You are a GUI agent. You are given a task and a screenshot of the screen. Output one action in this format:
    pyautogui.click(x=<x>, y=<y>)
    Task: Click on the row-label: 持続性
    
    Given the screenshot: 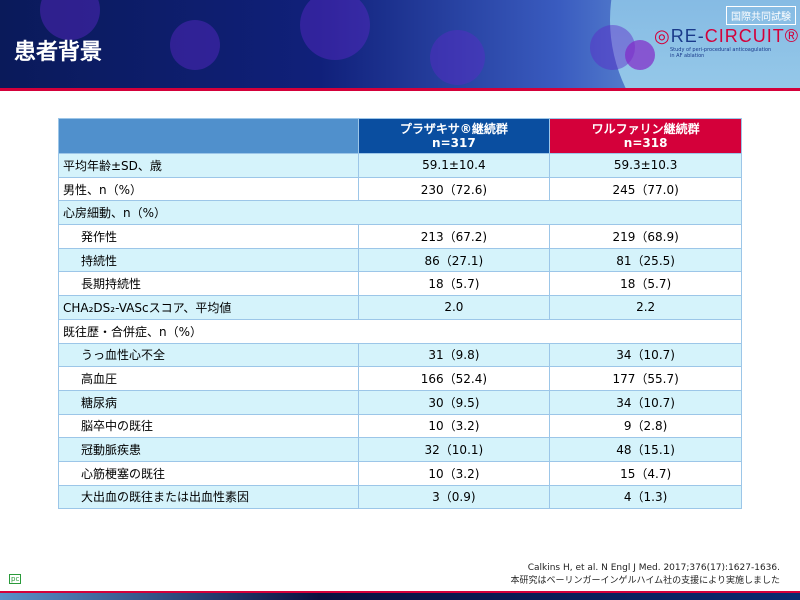 What is the action you would take?
    pyautogui.click(x=208, y=260)
    